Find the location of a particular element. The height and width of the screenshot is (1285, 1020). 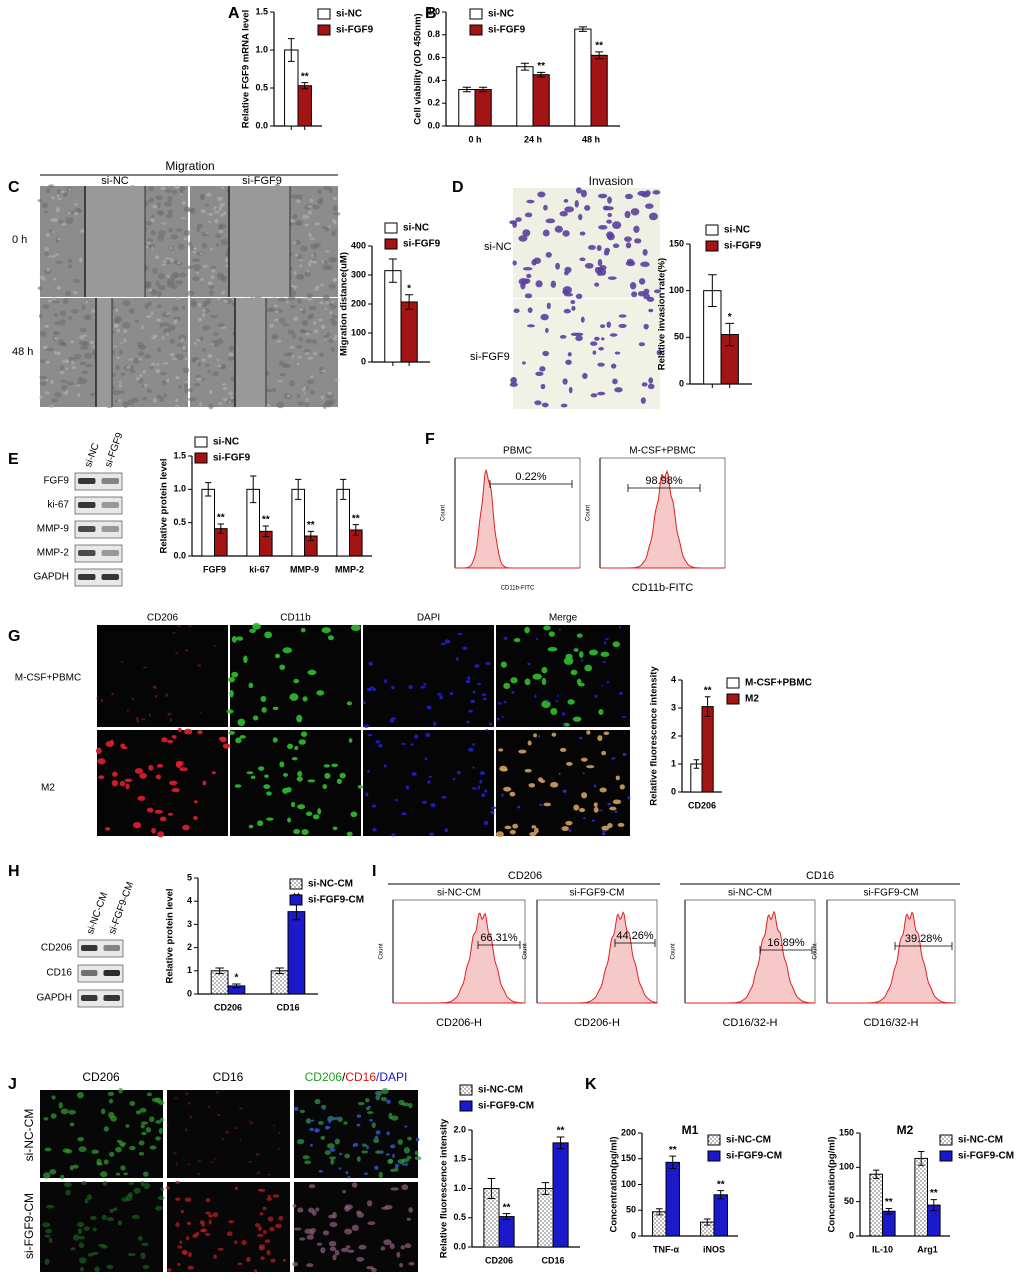

label-part: CD206 is located at coordinates (324, 1077).